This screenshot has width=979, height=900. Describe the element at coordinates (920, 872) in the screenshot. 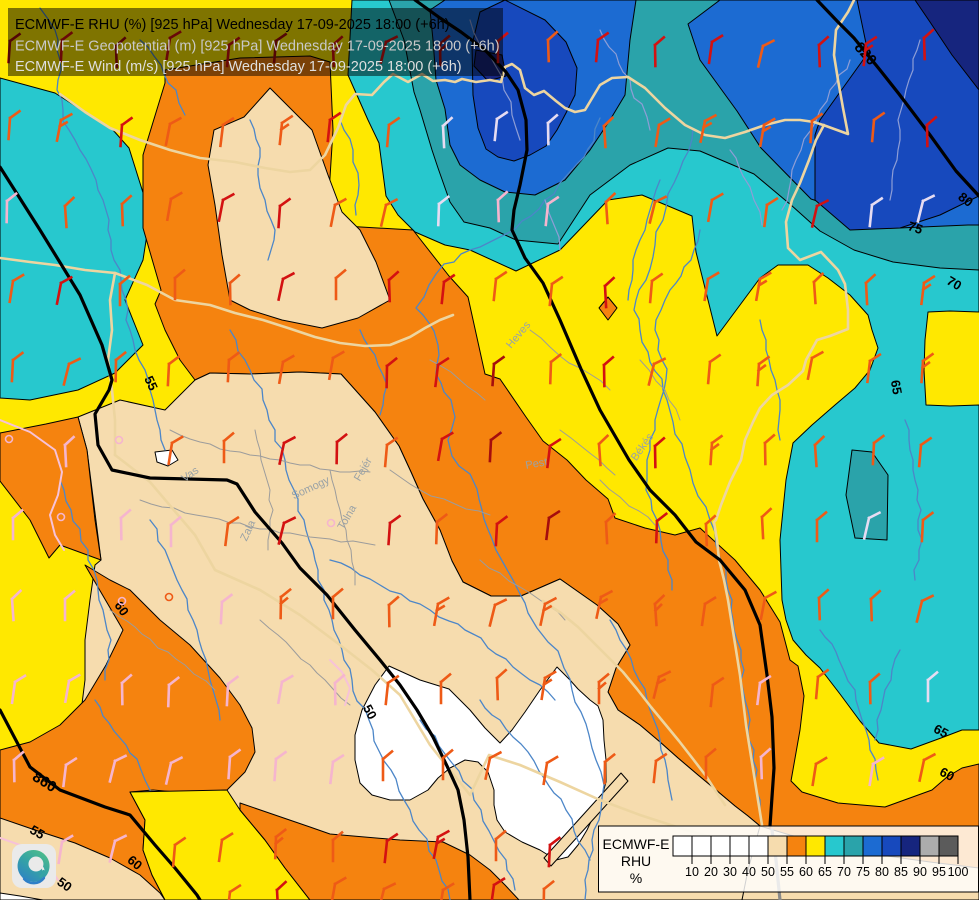

I see `svg-text: 90` at that location.